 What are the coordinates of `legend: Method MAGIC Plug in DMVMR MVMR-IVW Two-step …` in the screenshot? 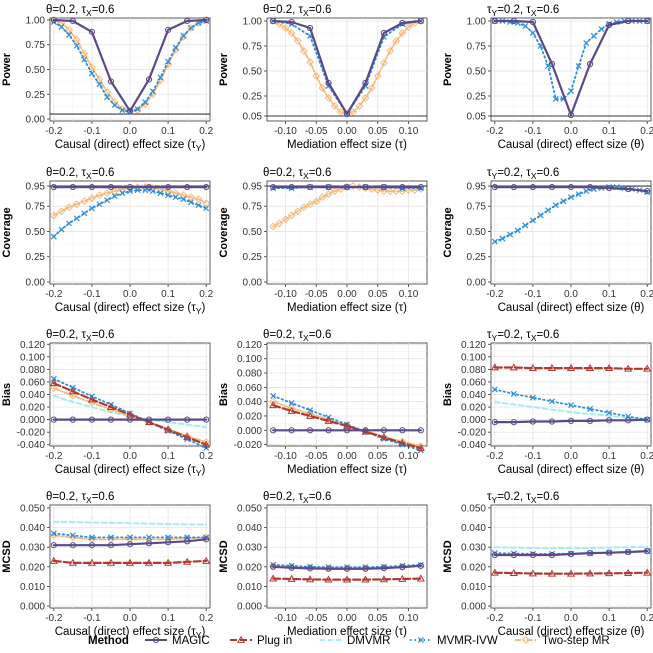 It's located at (349, 641).